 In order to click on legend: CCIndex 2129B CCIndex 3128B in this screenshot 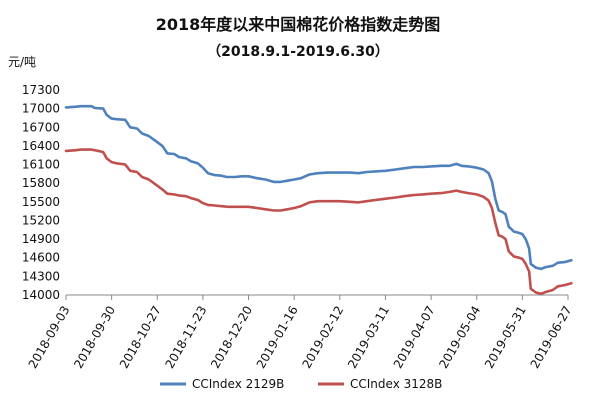, I will do `click(301, 384)`.